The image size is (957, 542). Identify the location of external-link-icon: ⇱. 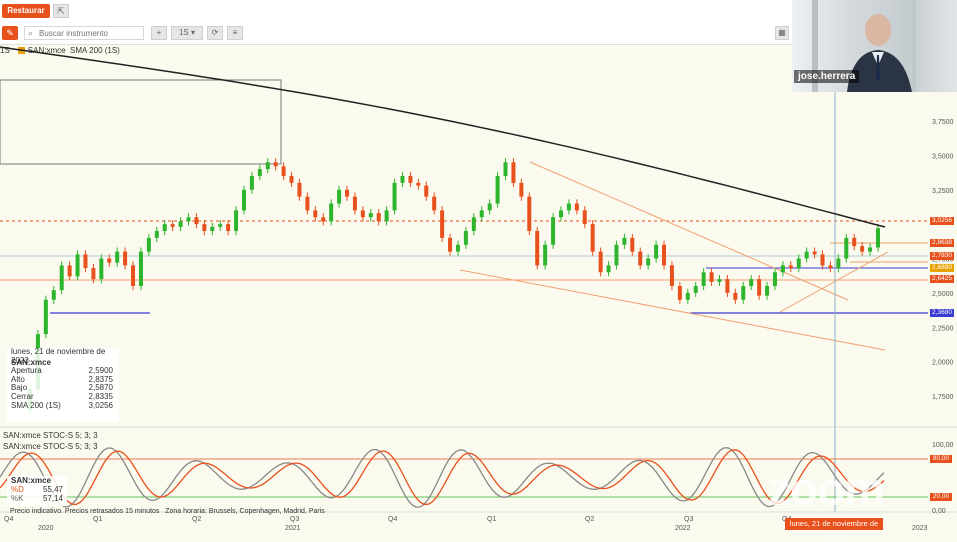
(61, 11).